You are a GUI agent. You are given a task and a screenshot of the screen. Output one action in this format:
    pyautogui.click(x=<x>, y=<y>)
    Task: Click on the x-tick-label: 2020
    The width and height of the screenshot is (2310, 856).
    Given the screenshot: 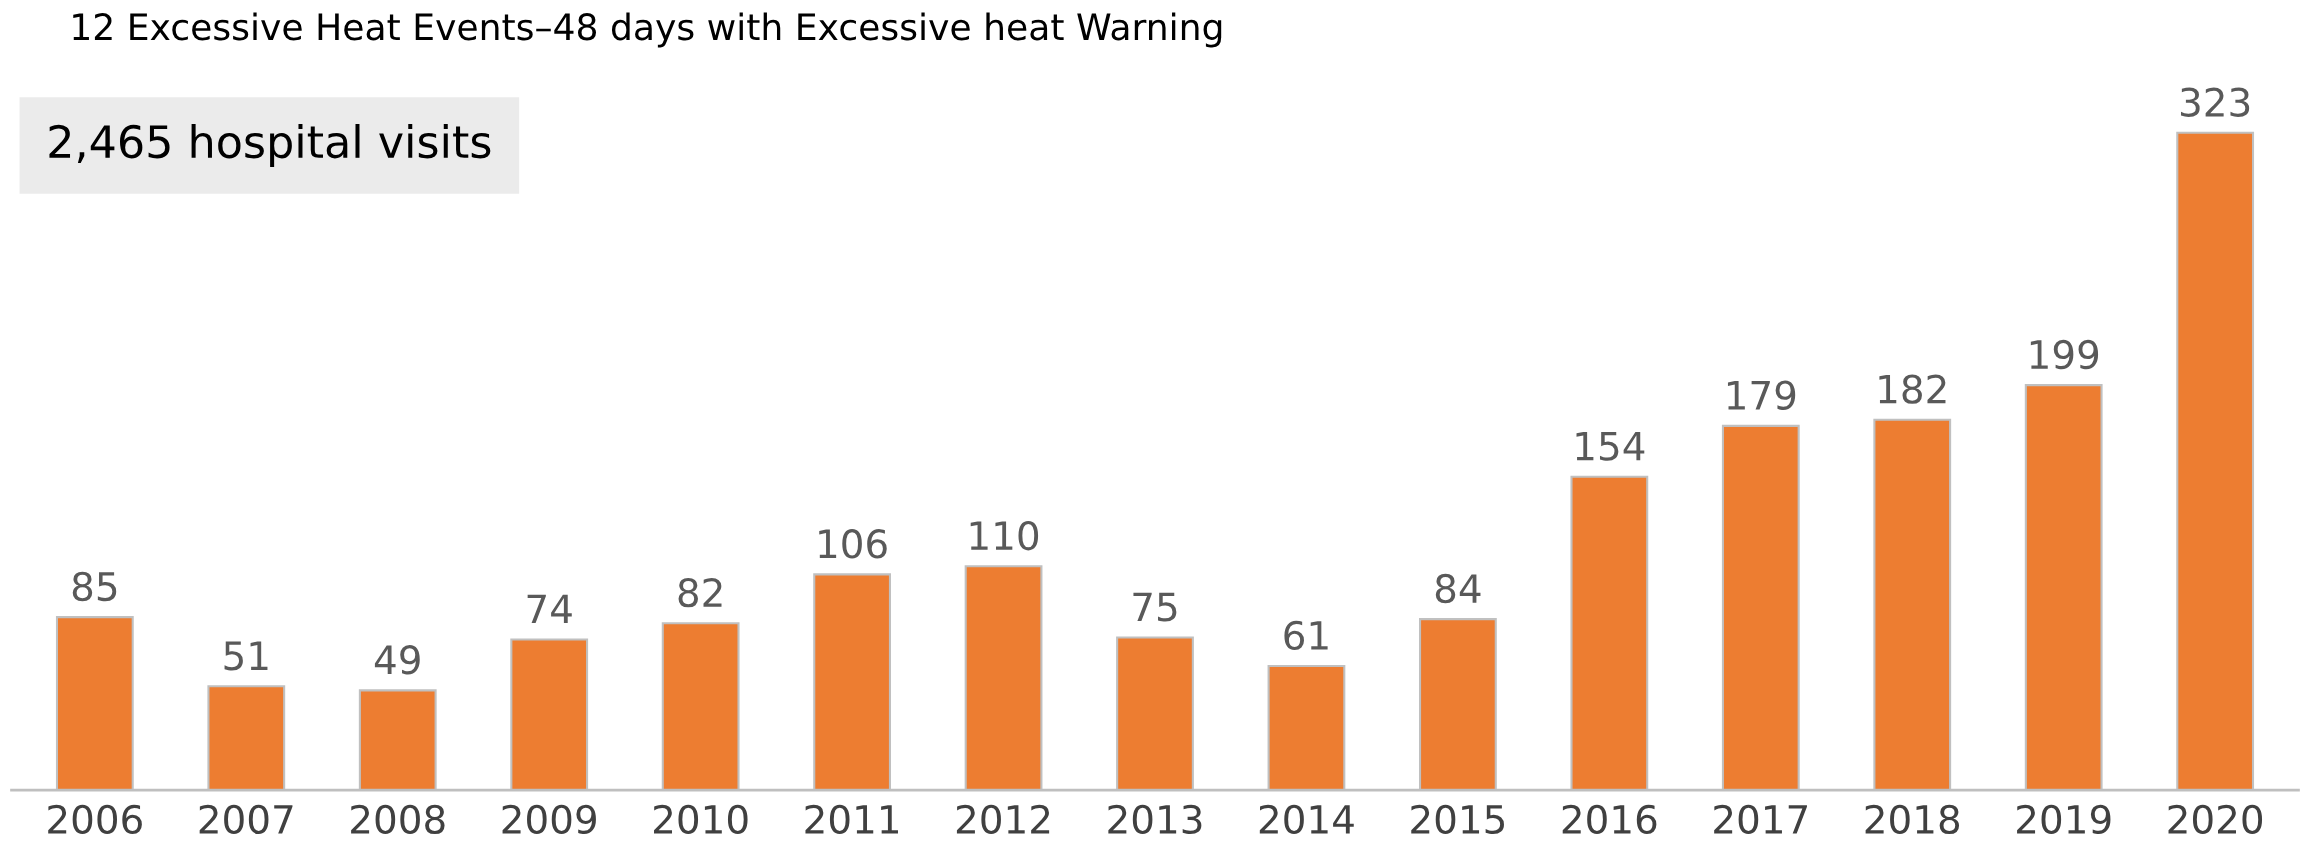 What is the action you would take?
    pyautogui.click(x=2215, y=819)
    